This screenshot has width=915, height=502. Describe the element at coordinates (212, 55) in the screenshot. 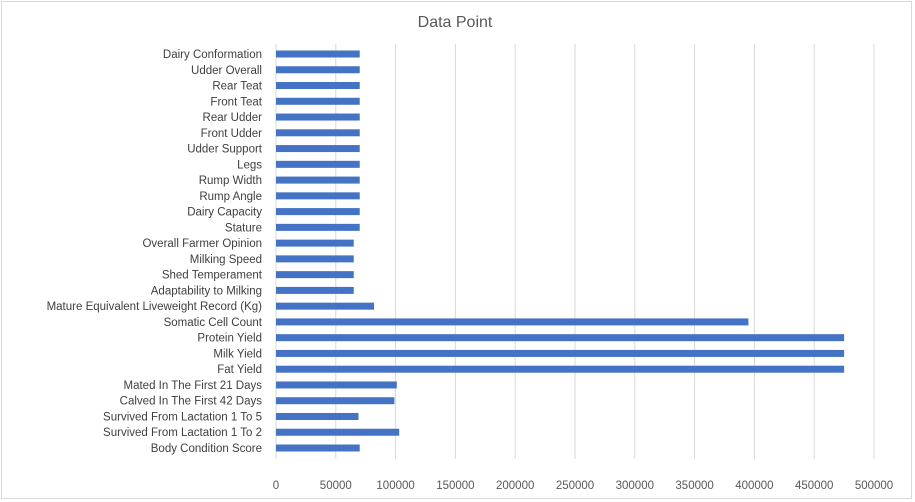

I see `category-label: Dairy Conformation` at that location.